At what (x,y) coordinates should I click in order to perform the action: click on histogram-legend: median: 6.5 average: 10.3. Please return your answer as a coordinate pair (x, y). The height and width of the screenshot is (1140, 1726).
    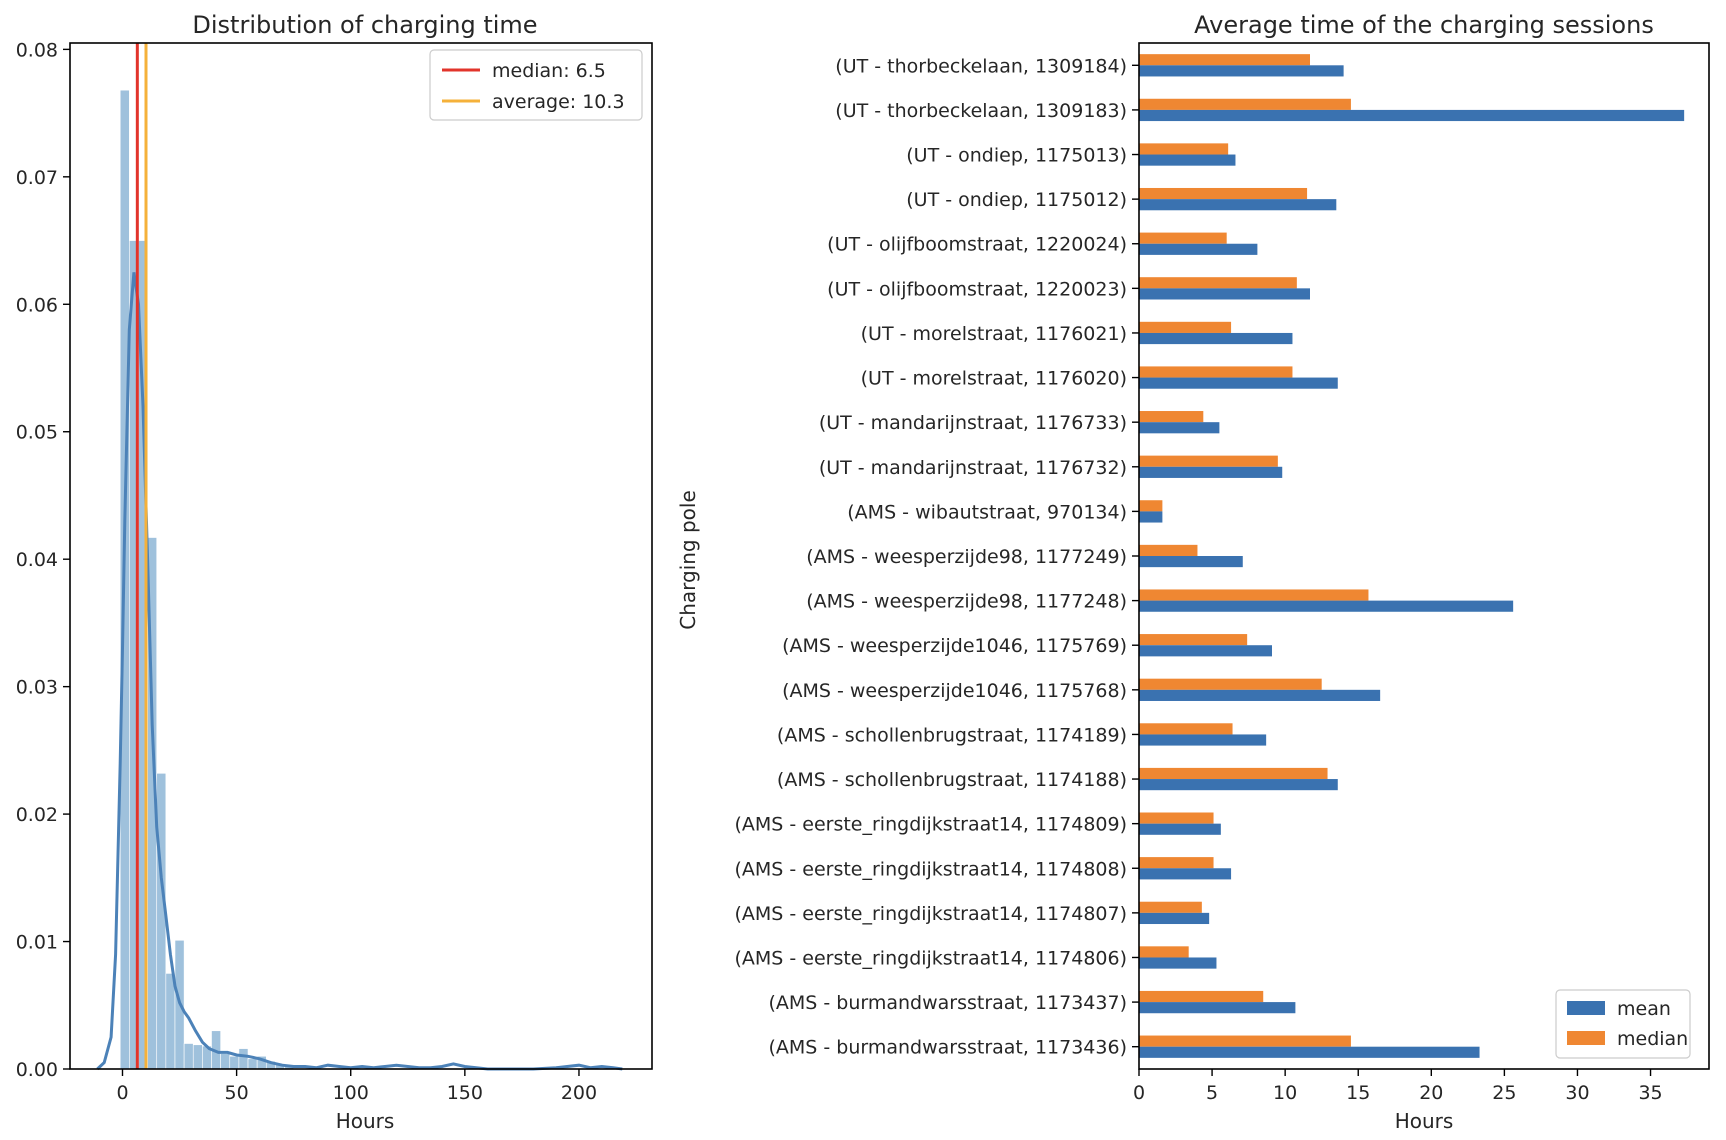
    Looking at the image, I should click on (536, 85).